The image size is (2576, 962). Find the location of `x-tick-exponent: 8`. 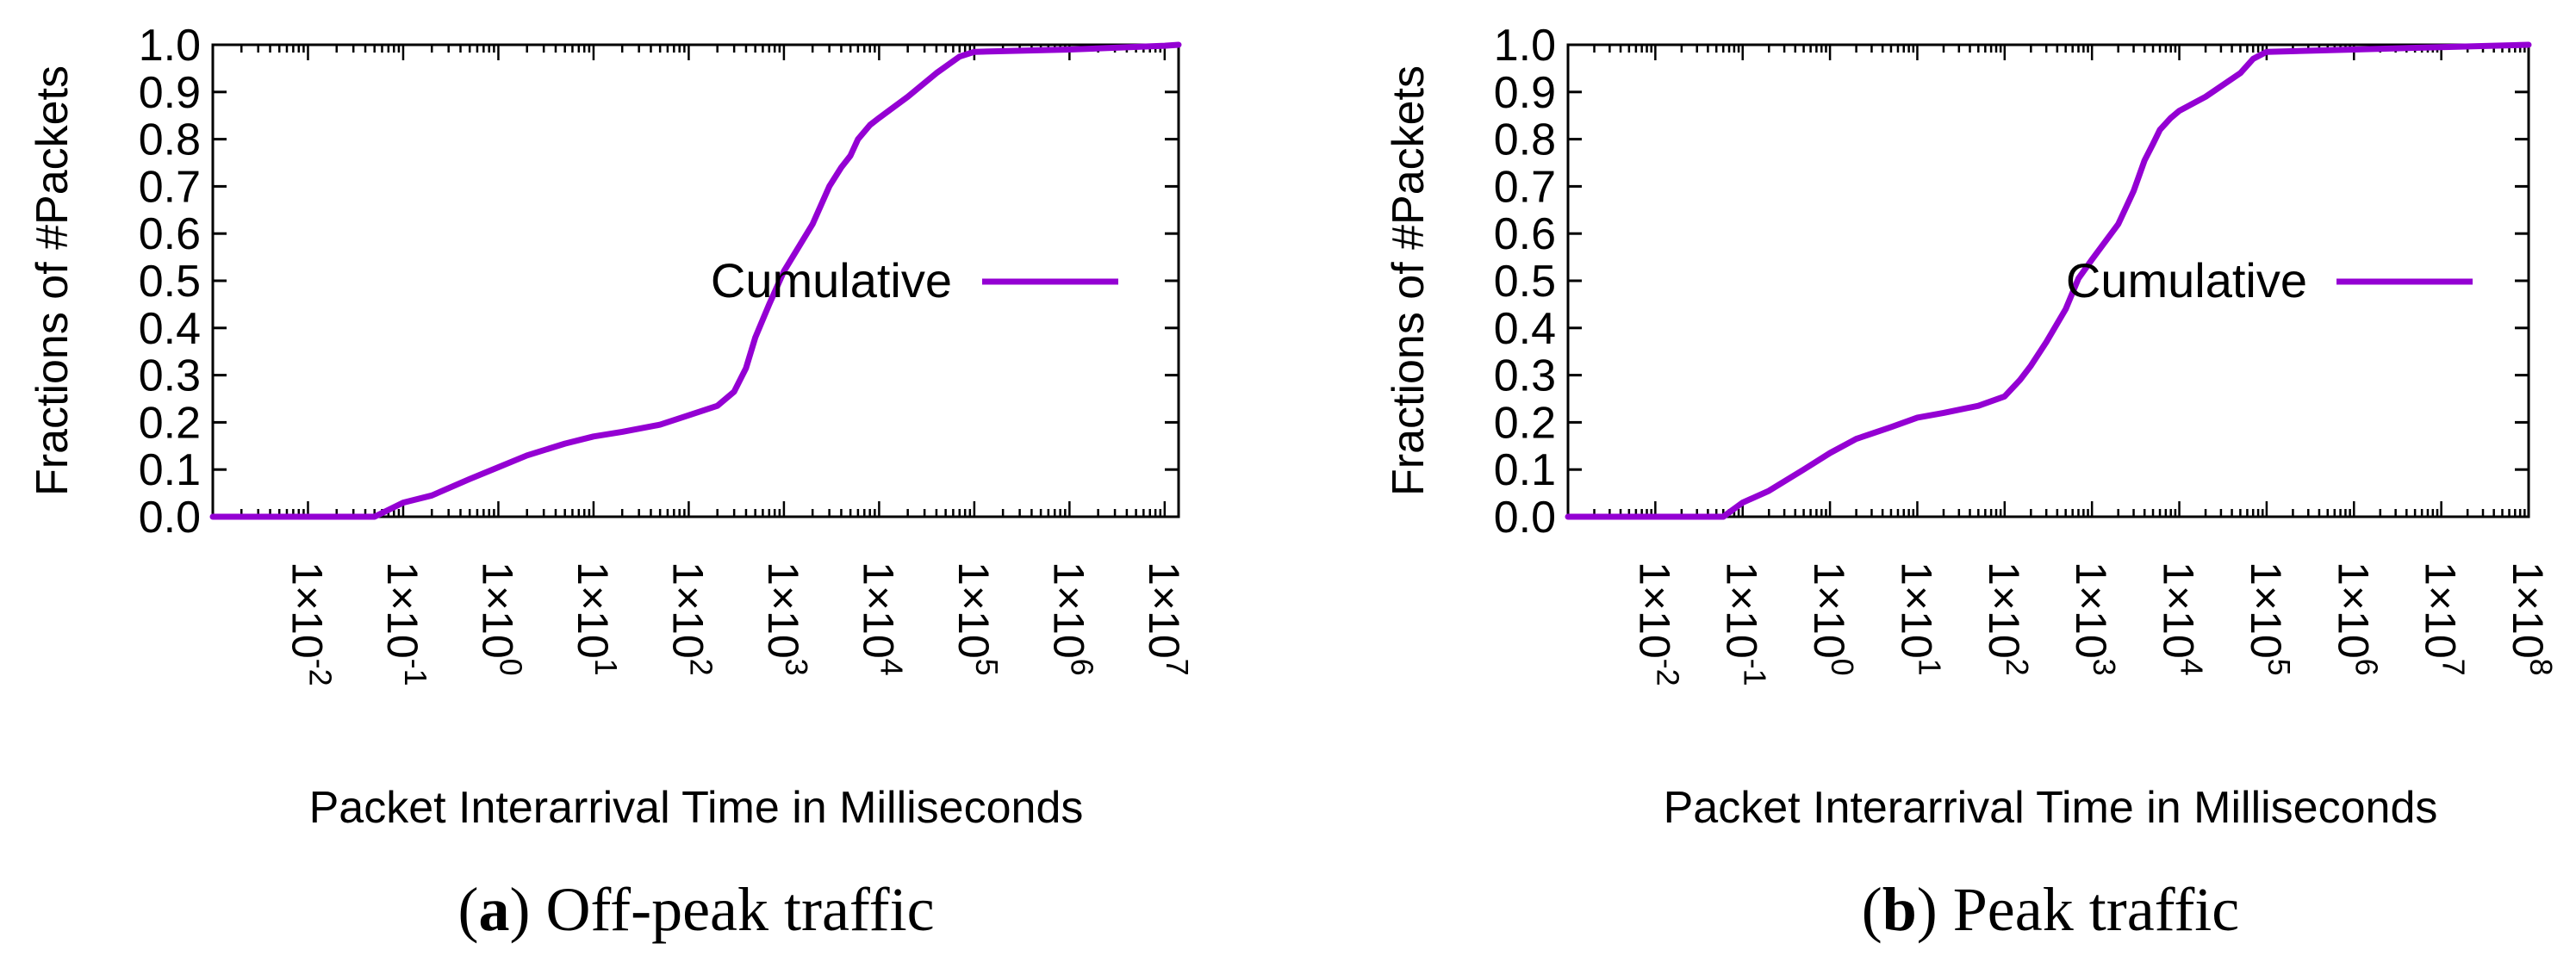

x-tick-exponent: 8 is located at coordinates (2541, 667).